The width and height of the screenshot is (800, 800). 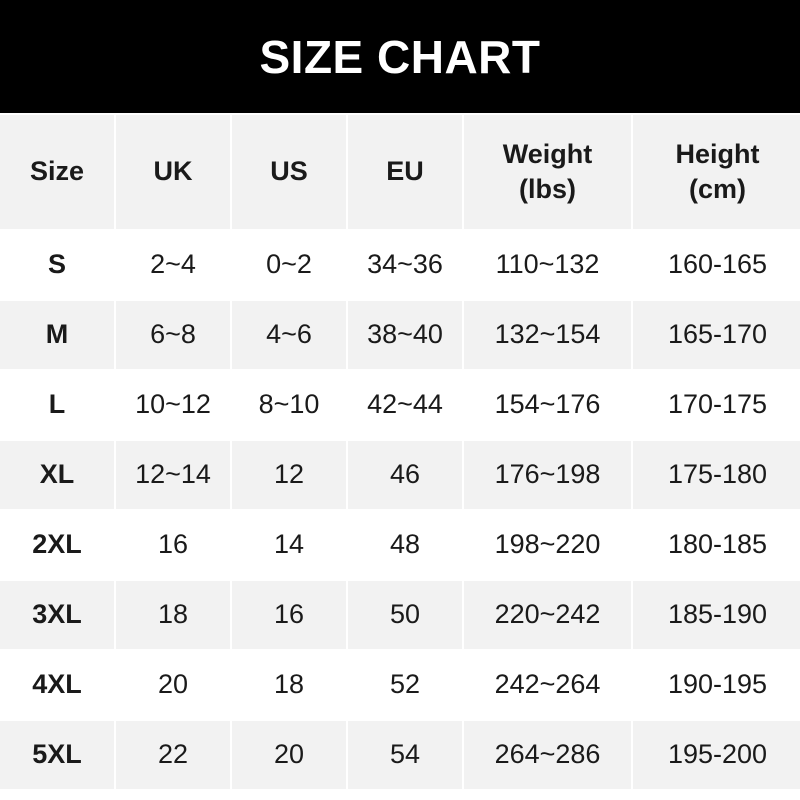 I want to click on table-cell-weight: 154~176, so click(x=547, y=405).